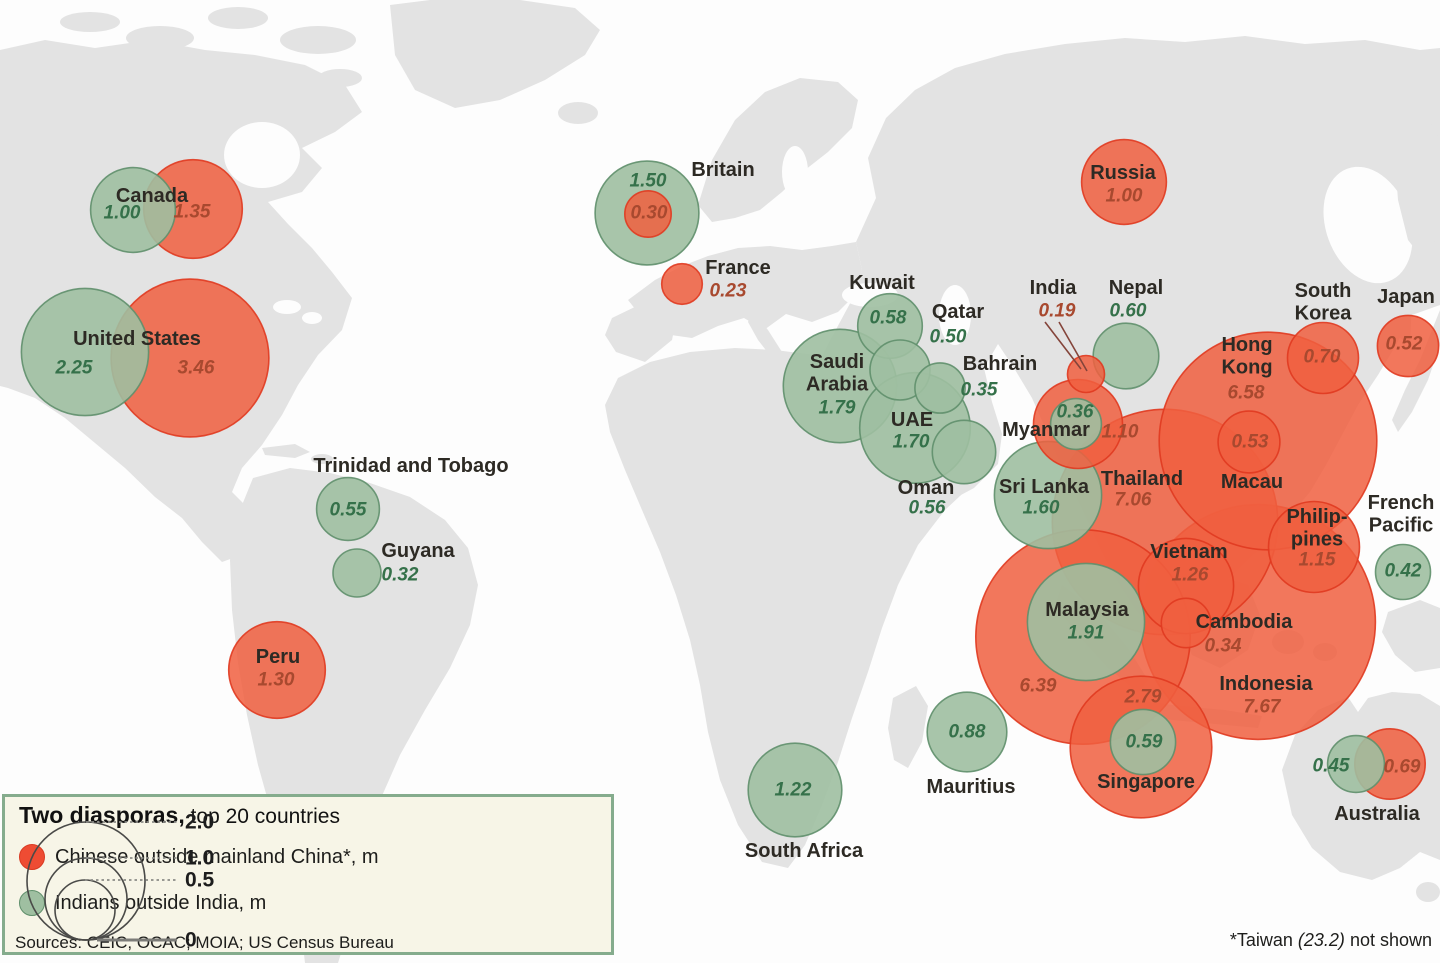  Describe the element at coordinates (1143, 697) in the screenshot. I see `value-chinese-singapore: 2.79` at that location.